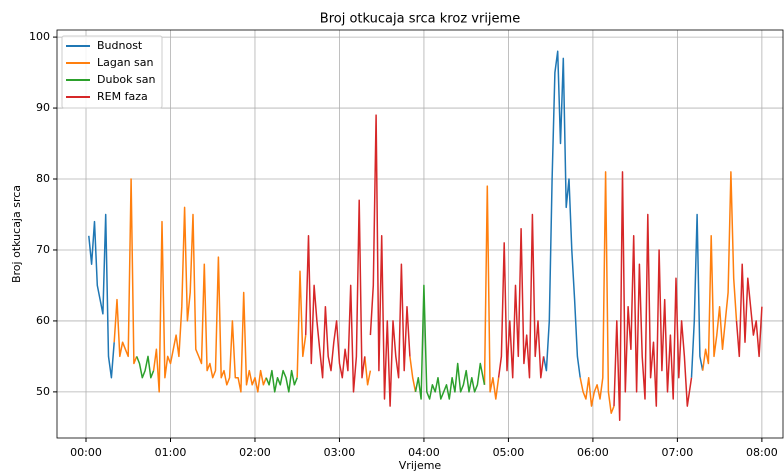 Image resolution: width=784 pixels, height=472 pixels. I want to click on legend-label: Budnost, so click(120, 45).